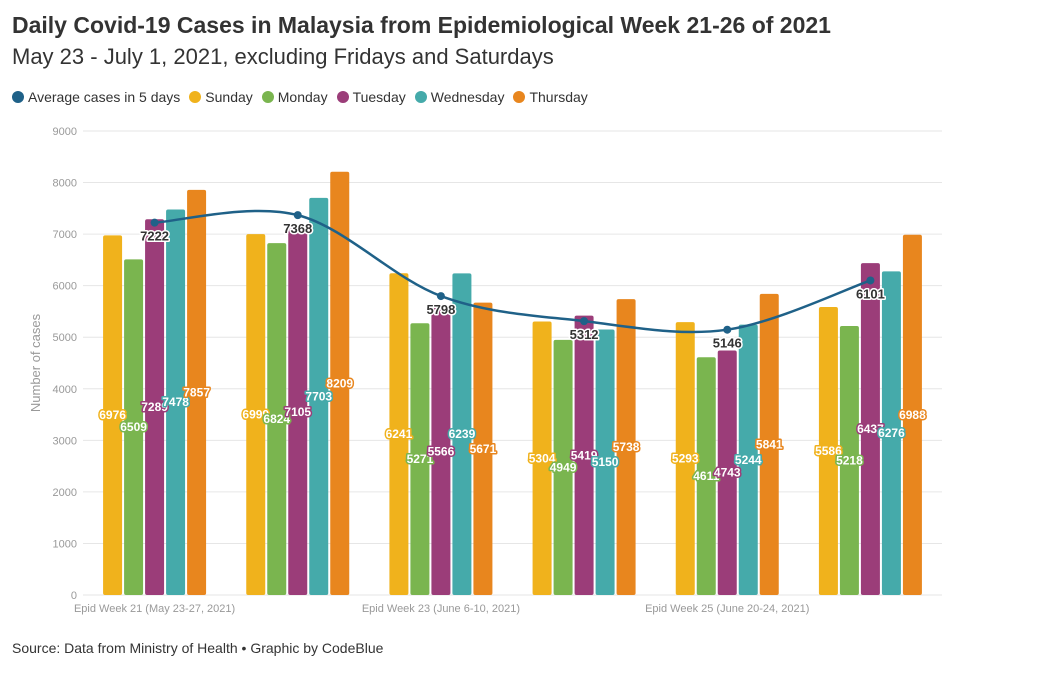 The width and height of the screenshot is (1039, 700). I want to click on legend-item-thursday: Thursday, so click(550, 97).